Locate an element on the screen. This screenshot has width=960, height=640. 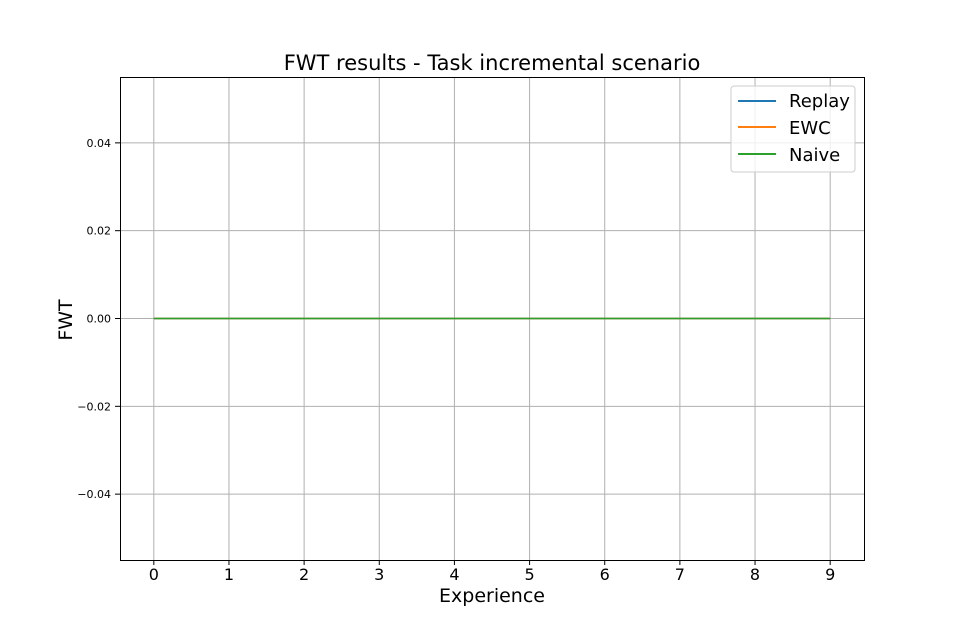
x-tick-label: 9 is located at coordinates (830, 574).